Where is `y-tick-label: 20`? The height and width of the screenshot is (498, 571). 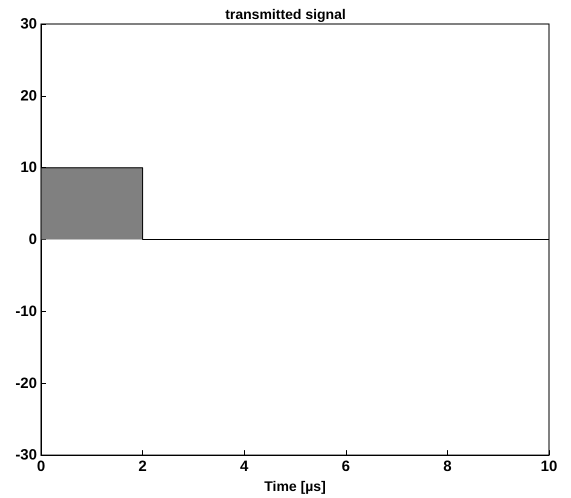
y-tick-label: 20 is located at coordinates (28, 95).